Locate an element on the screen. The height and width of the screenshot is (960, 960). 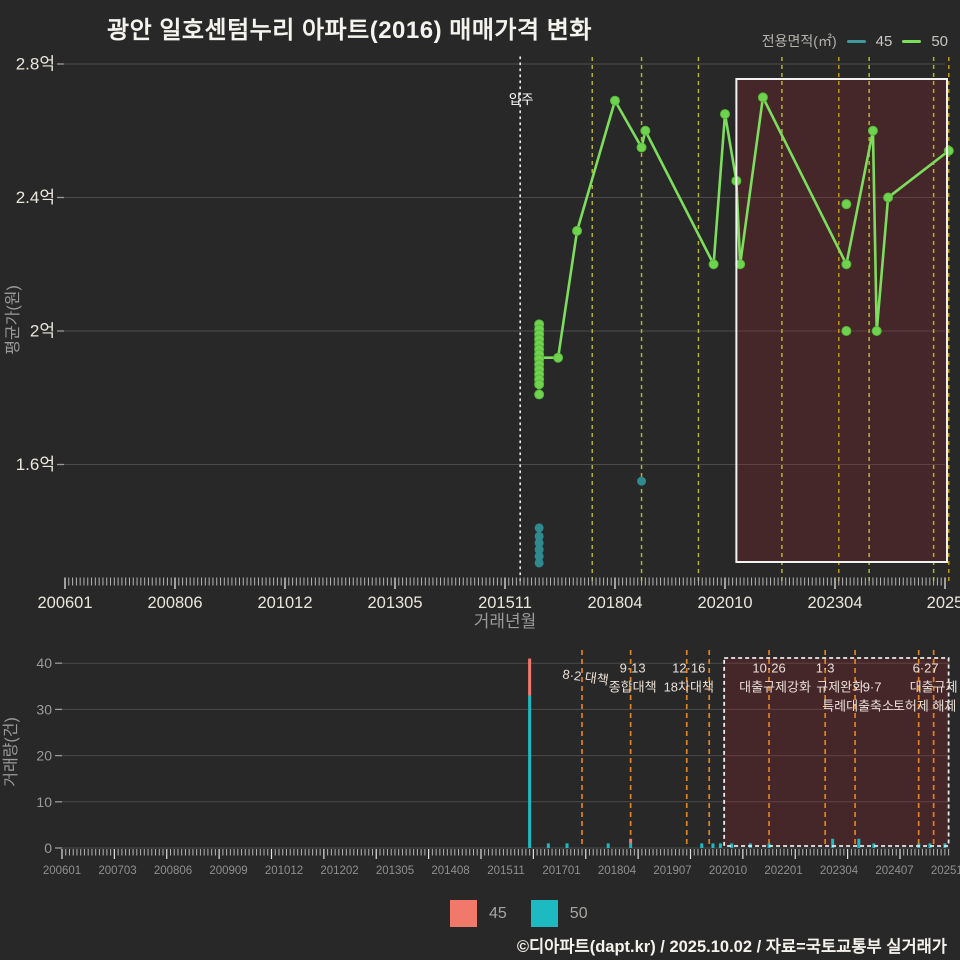
volume-ytick: 0 is located at coordinates (48, 848).